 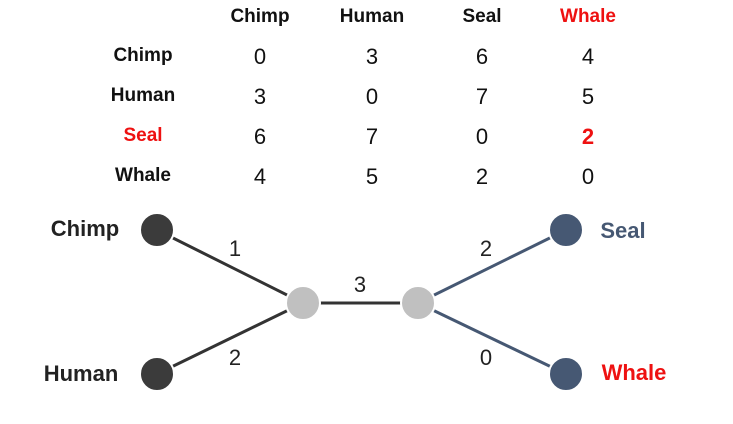 I want to click on leaf-label-human: Human, so click(x=81, y=373).